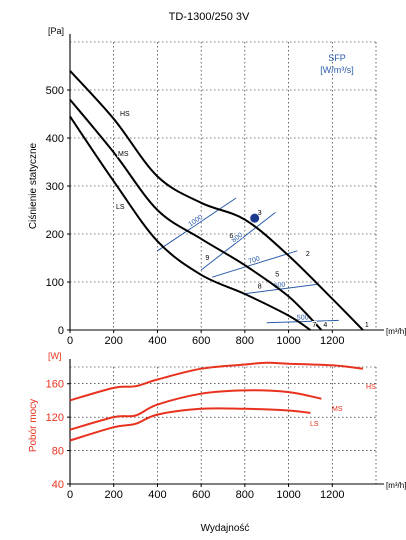  Describe the element at coordinates (260, 213) in the screenshot. I see `point-label: 3` at that location.